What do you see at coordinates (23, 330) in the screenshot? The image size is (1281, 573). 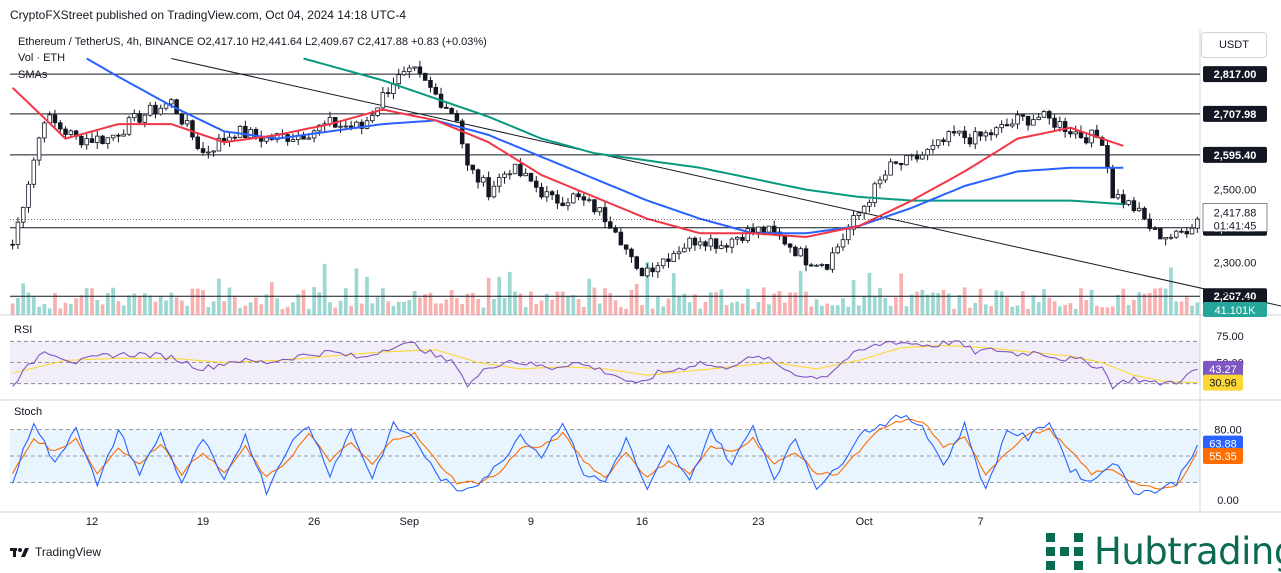 I see `rsi-legend: RSI` at bounding box center [23, 330].